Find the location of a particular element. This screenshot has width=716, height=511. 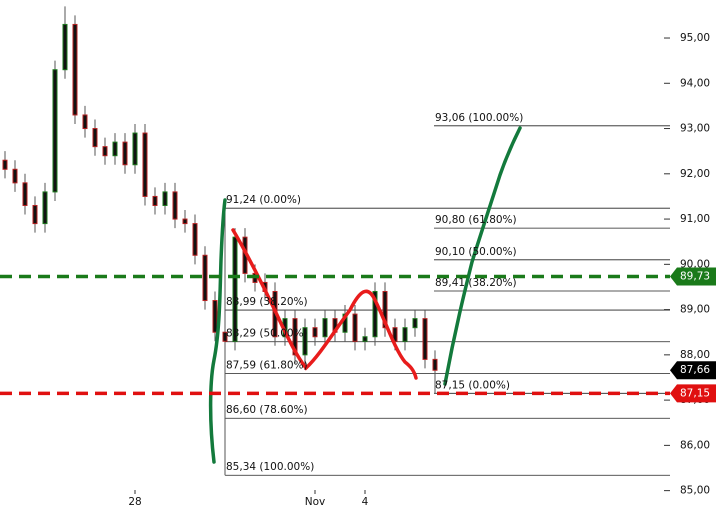

price-badge-label: 87,66 is located at coordinates (695, 370).